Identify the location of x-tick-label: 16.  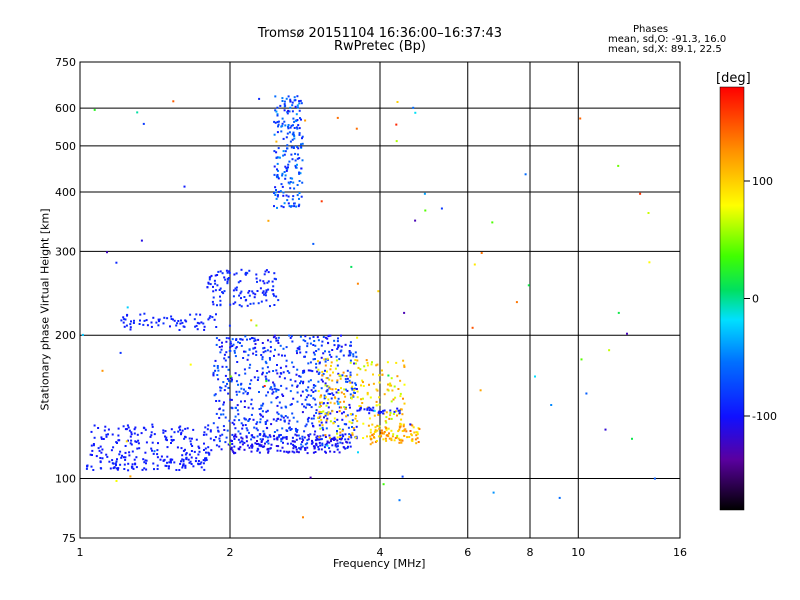
(680, 552).